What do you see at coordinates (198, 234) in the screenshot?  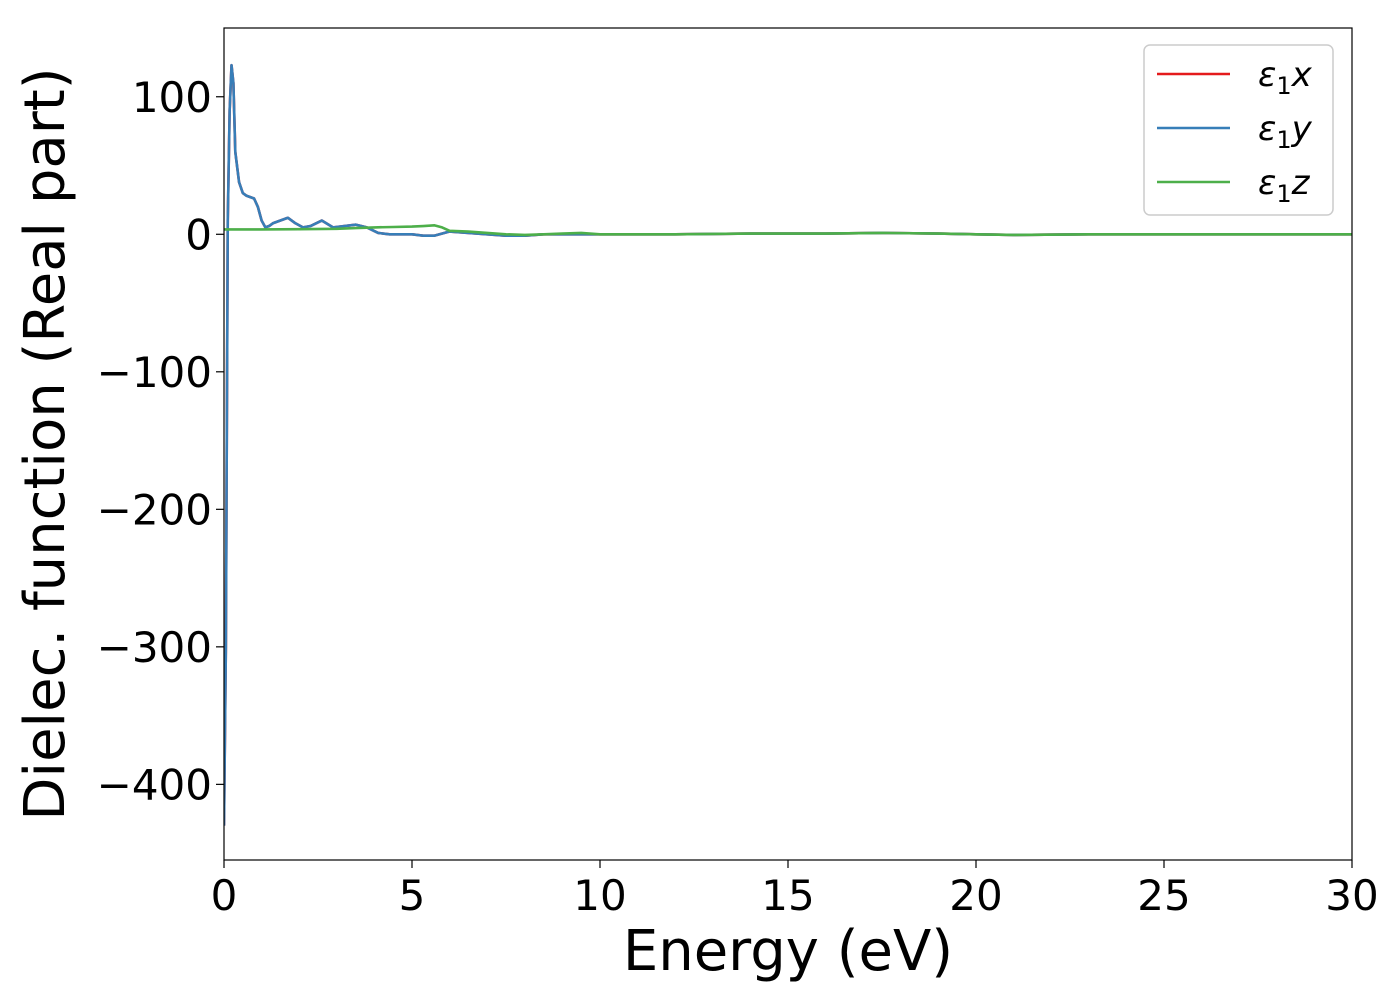 I see `y-tick-label: 0` at bounding box center [198, 234].